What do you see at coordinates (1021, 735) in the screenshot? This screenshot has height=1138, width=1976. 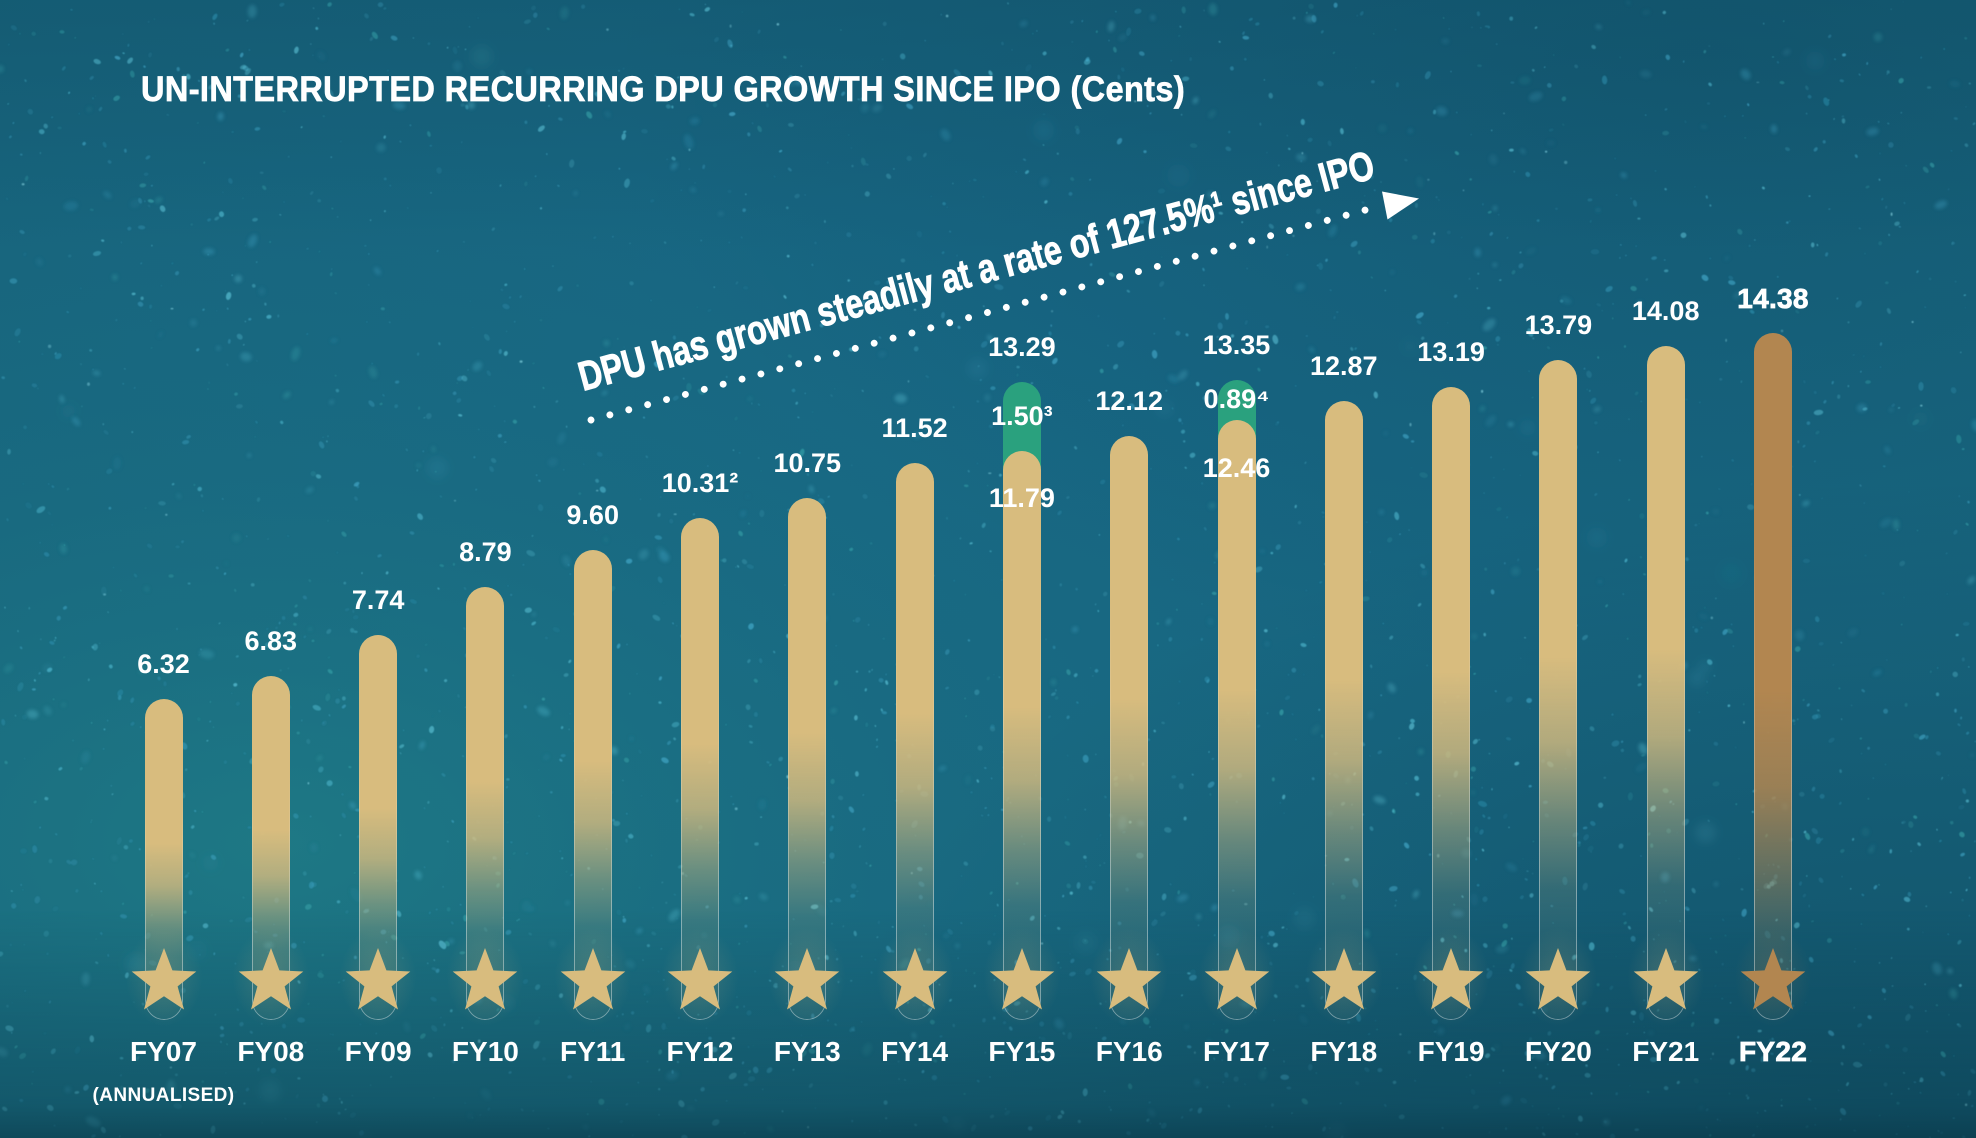 I see `bar-segment-base-FY15` at bounding box center [1021, 735].